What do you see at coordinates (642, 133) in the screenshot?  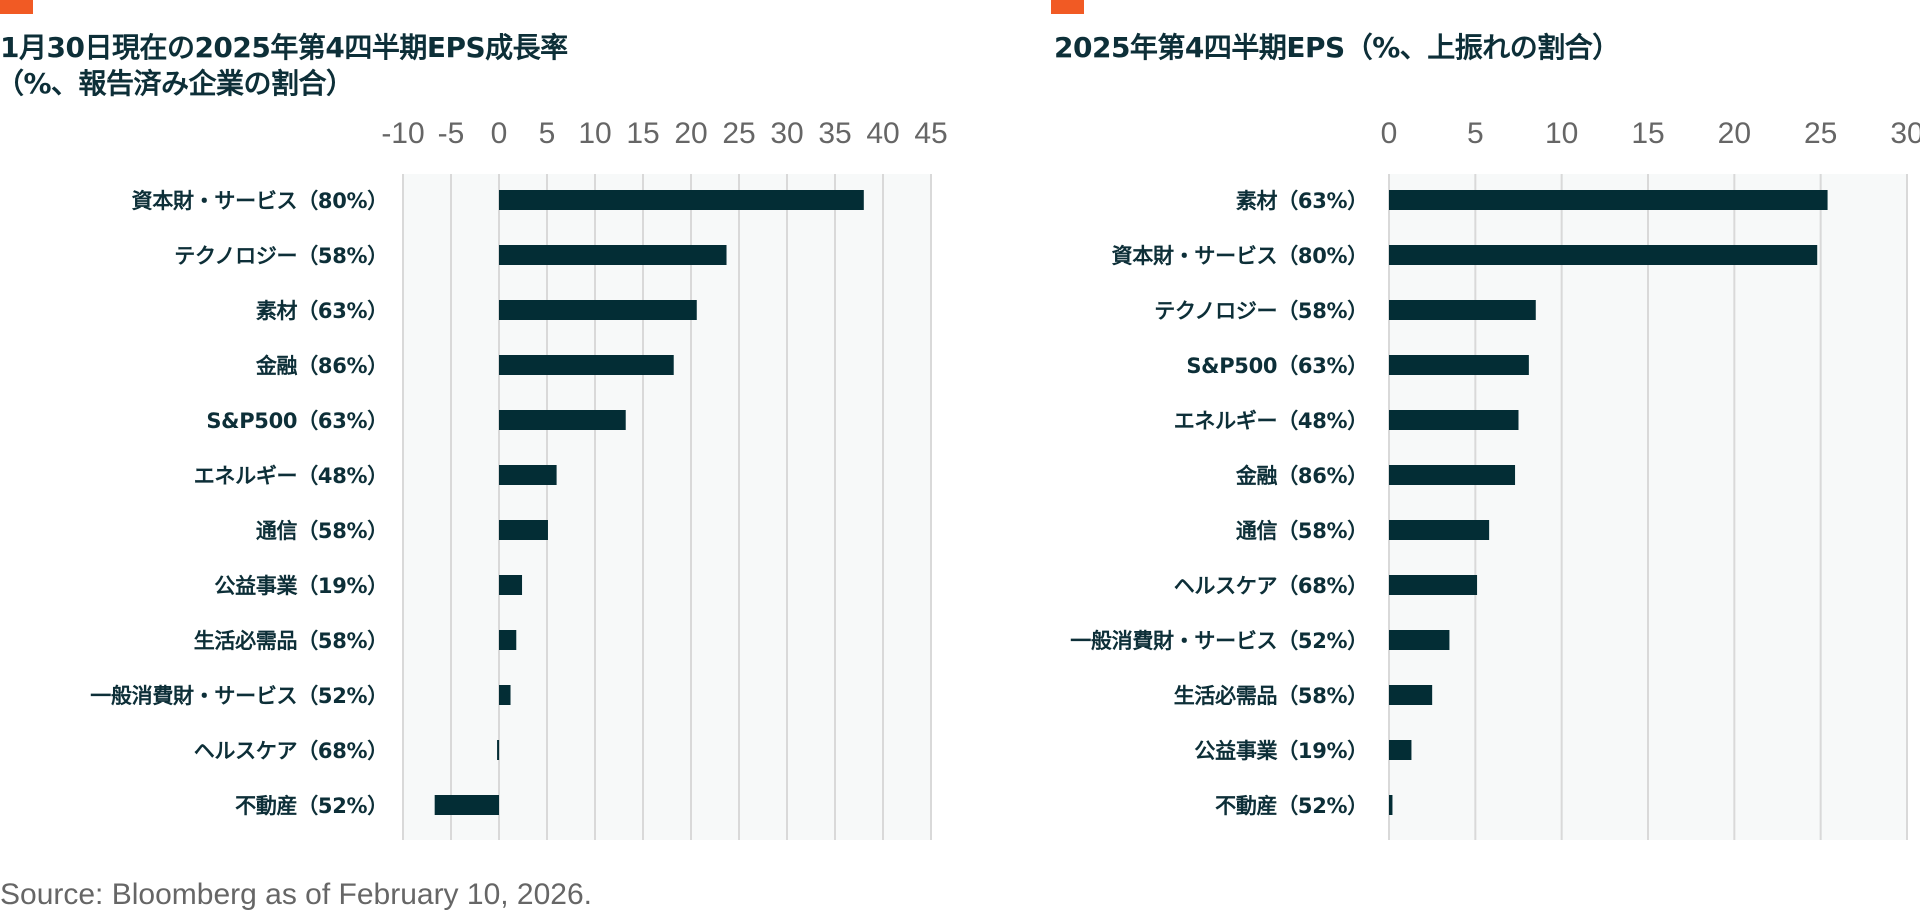 I see `left-x-tick-label: 15` at bounding box center [642, 133].